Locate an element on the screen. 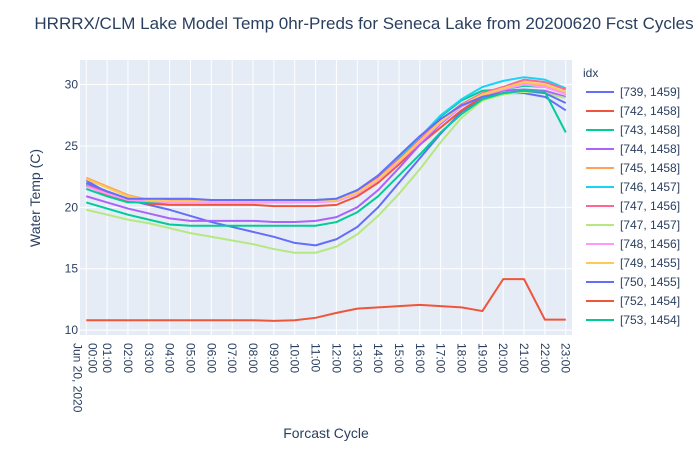 The image size is (700, 450). x-tick-label: 23:00 is located at coordinates (566, 358).